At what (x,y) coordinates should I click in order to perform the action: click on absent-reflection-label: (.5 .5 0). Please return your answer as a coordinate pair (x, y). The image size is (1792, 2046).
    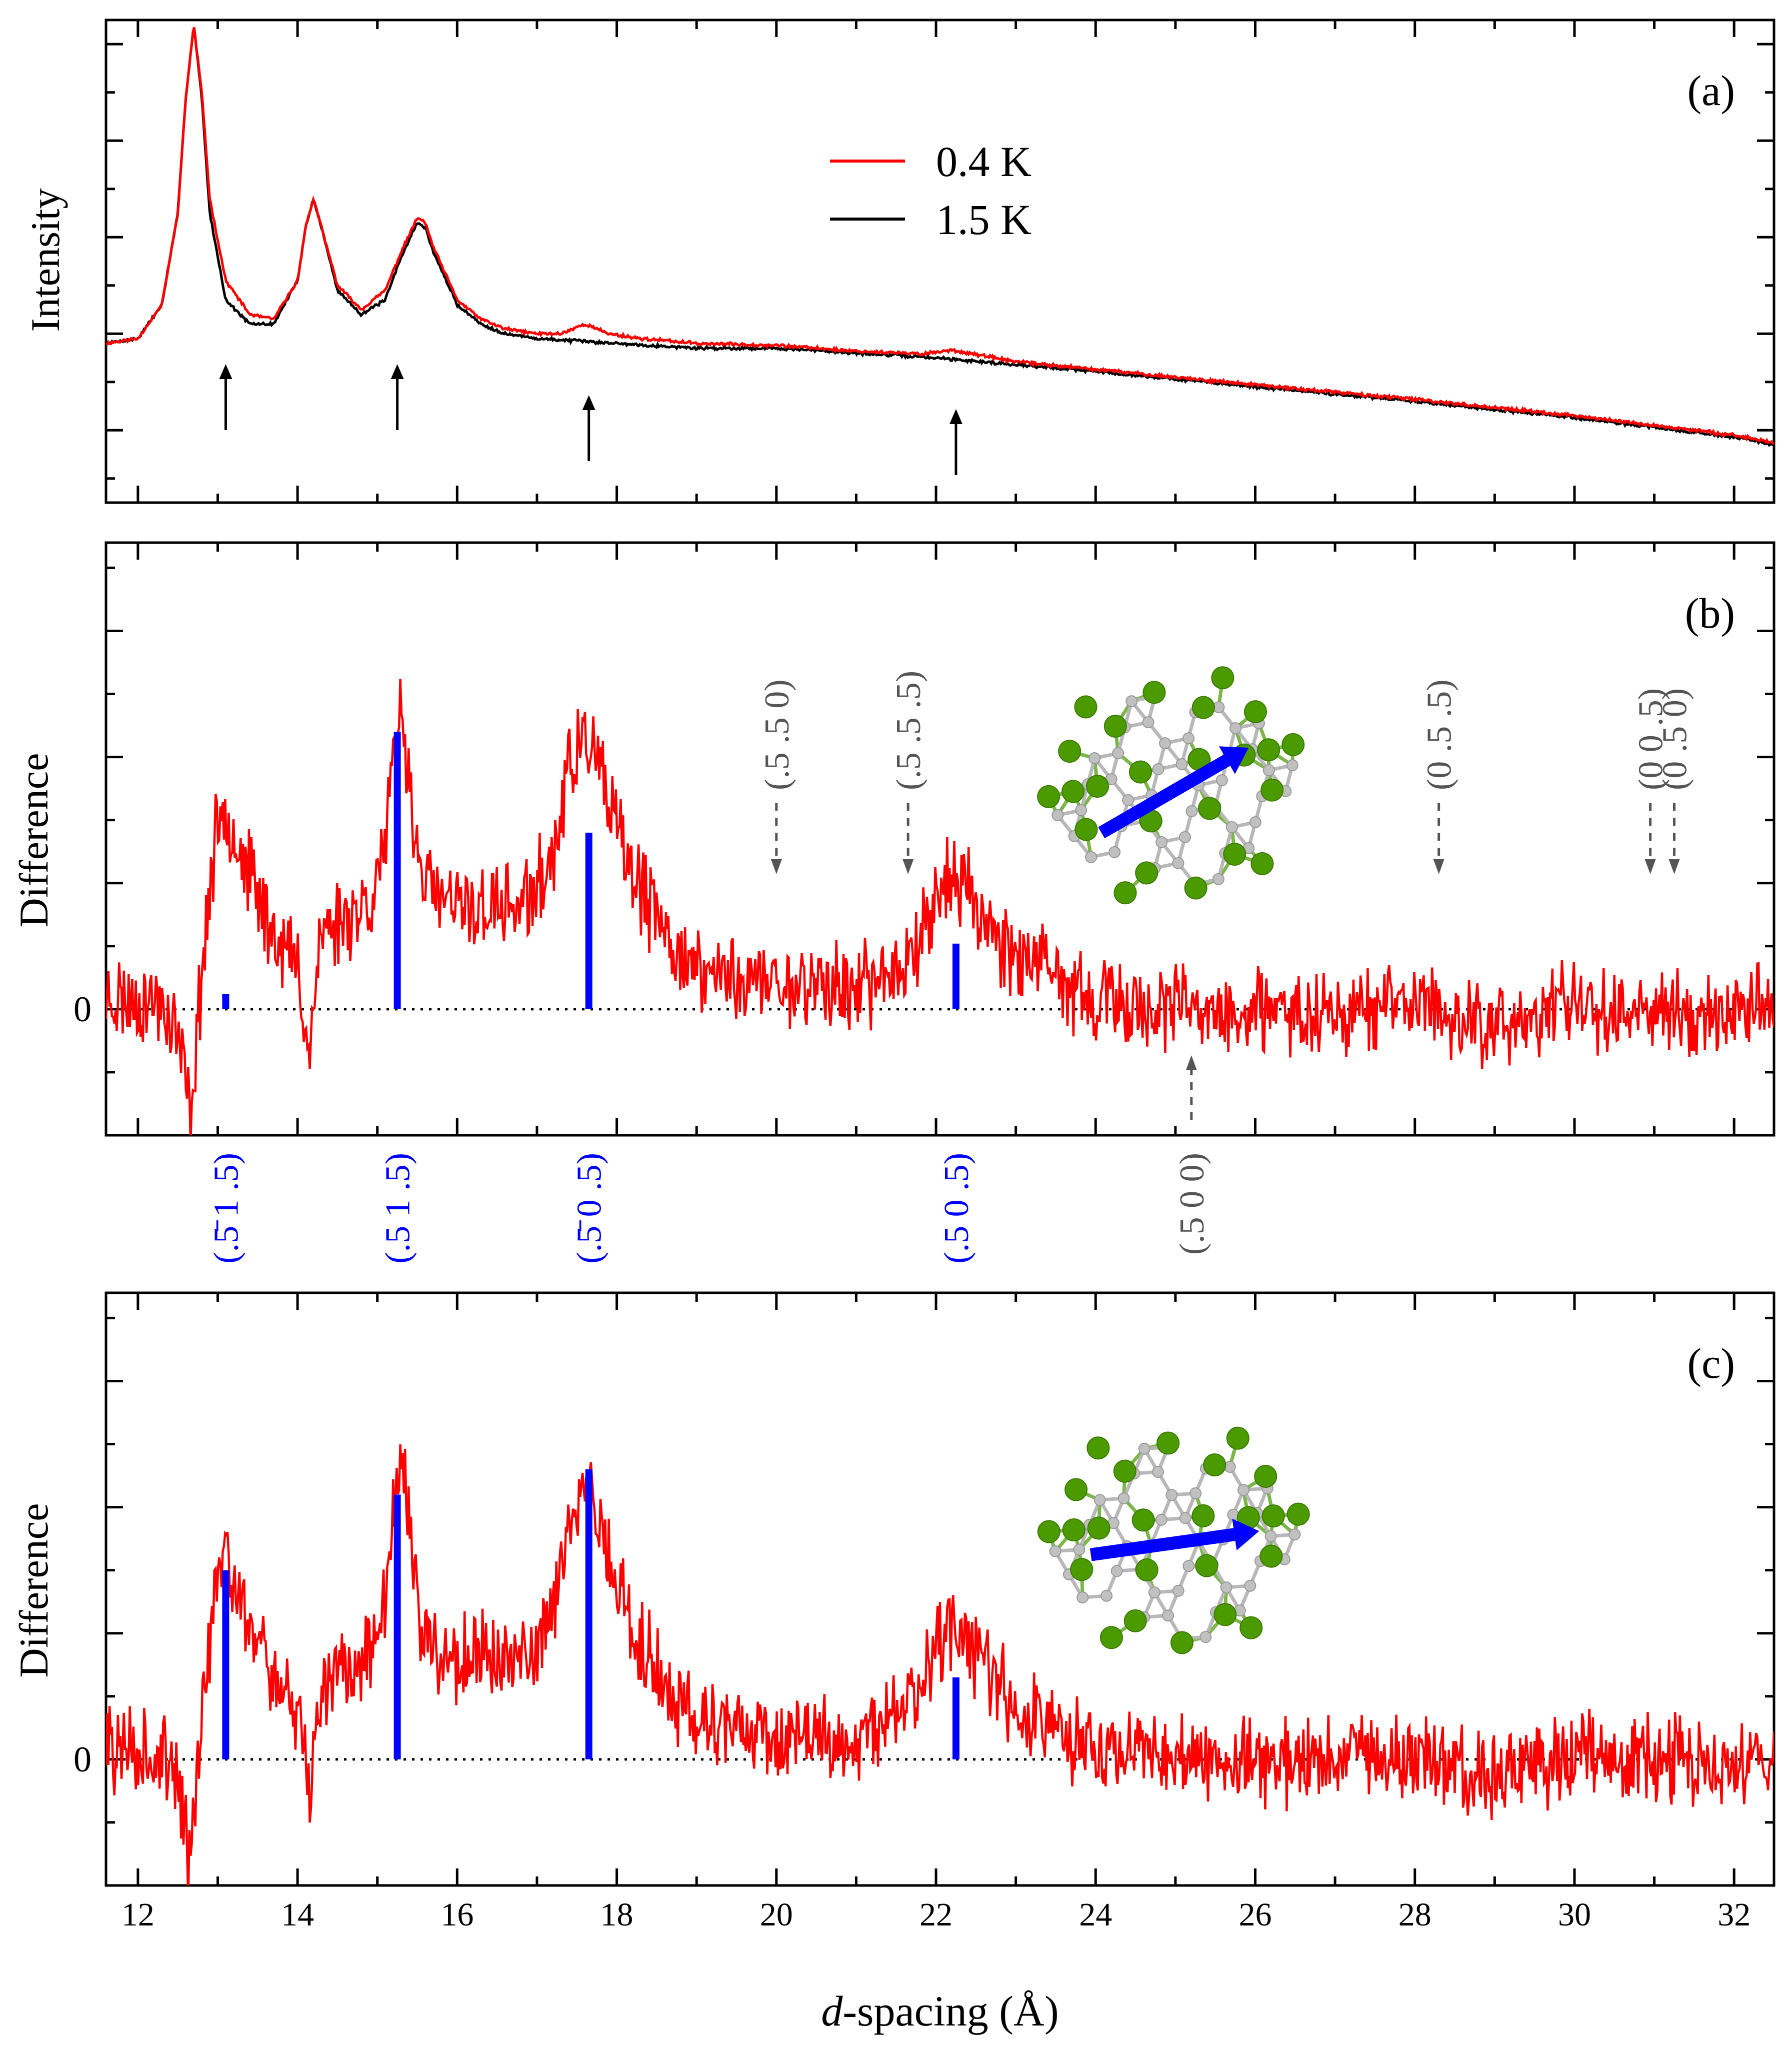
    Looking at the image, I should click on (777, 734).